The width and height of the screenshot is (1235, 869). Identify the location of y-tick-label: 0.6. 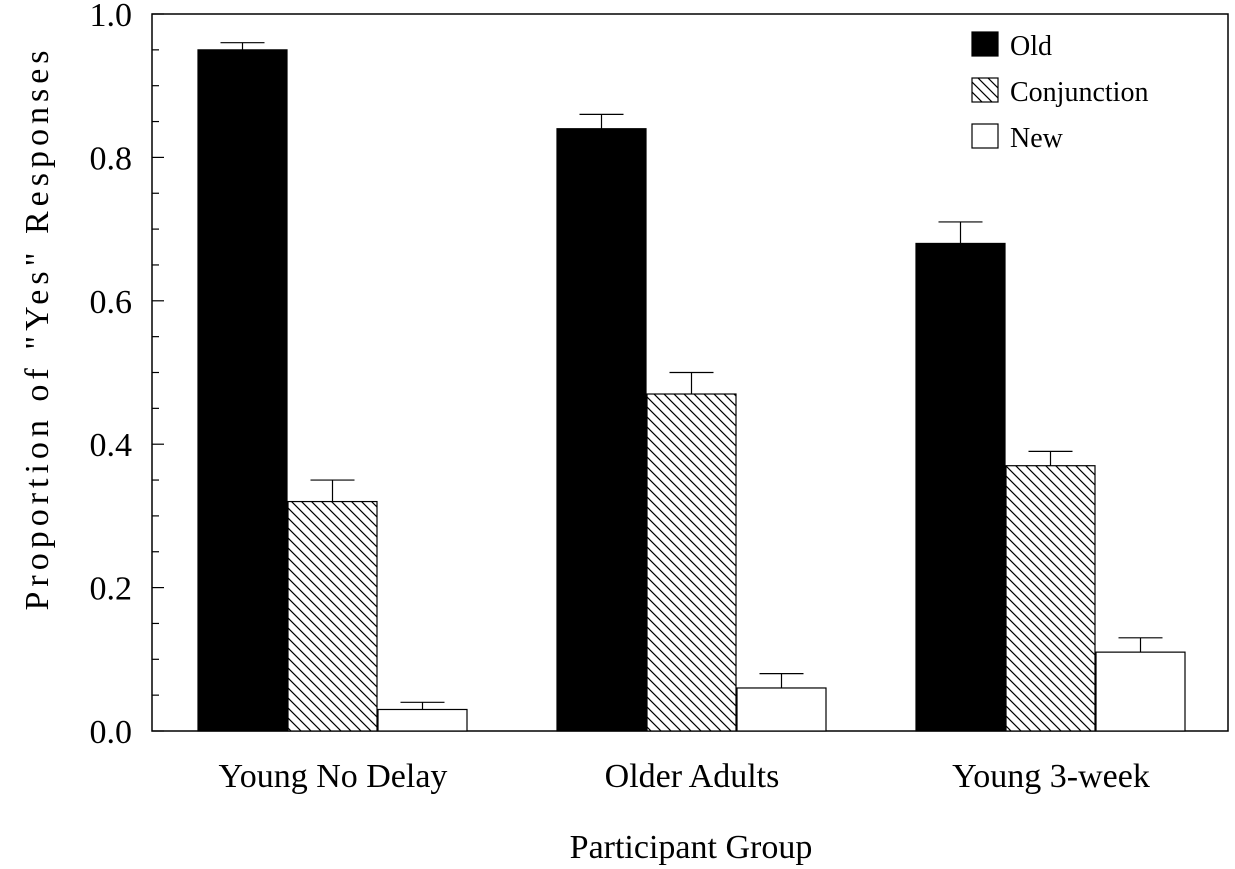
(111, 302).